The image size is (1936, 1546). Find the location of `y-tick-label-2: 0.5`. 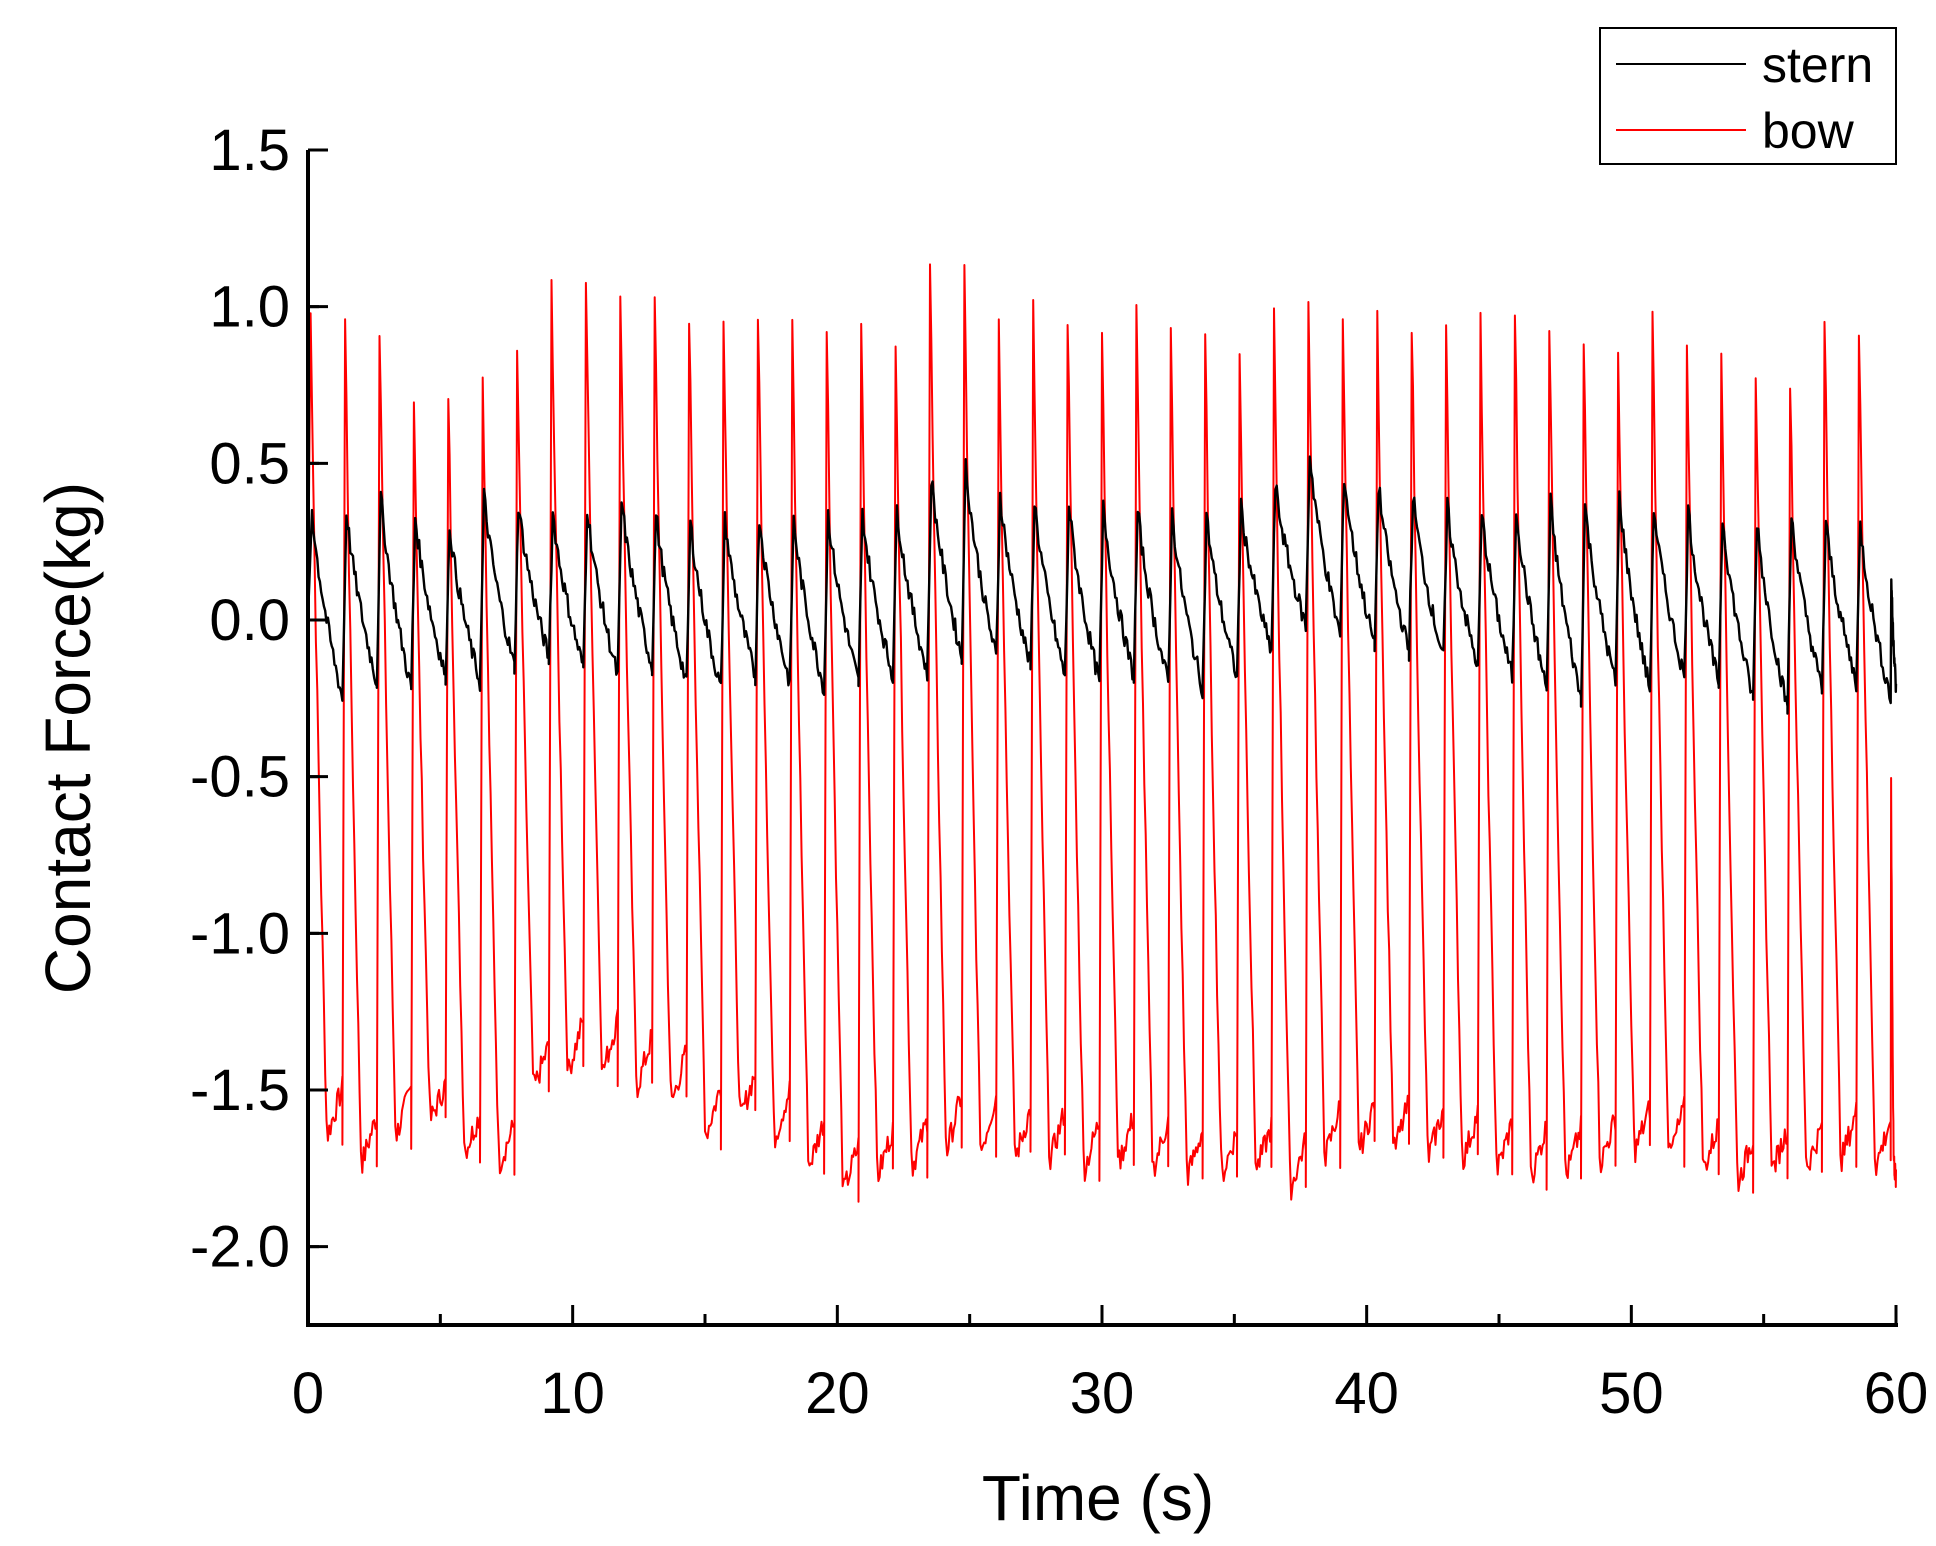

y-tick-label-2: 0.5 is located at coordinates (249, 463).